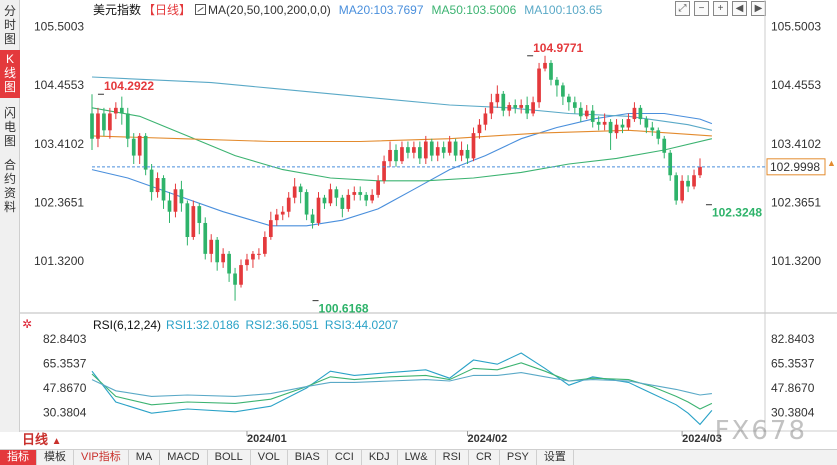 The image size is (837, 465). Describe the element at coordinates (167, 10) in the screenshot. I see `period-label: 【日线】` at that location.